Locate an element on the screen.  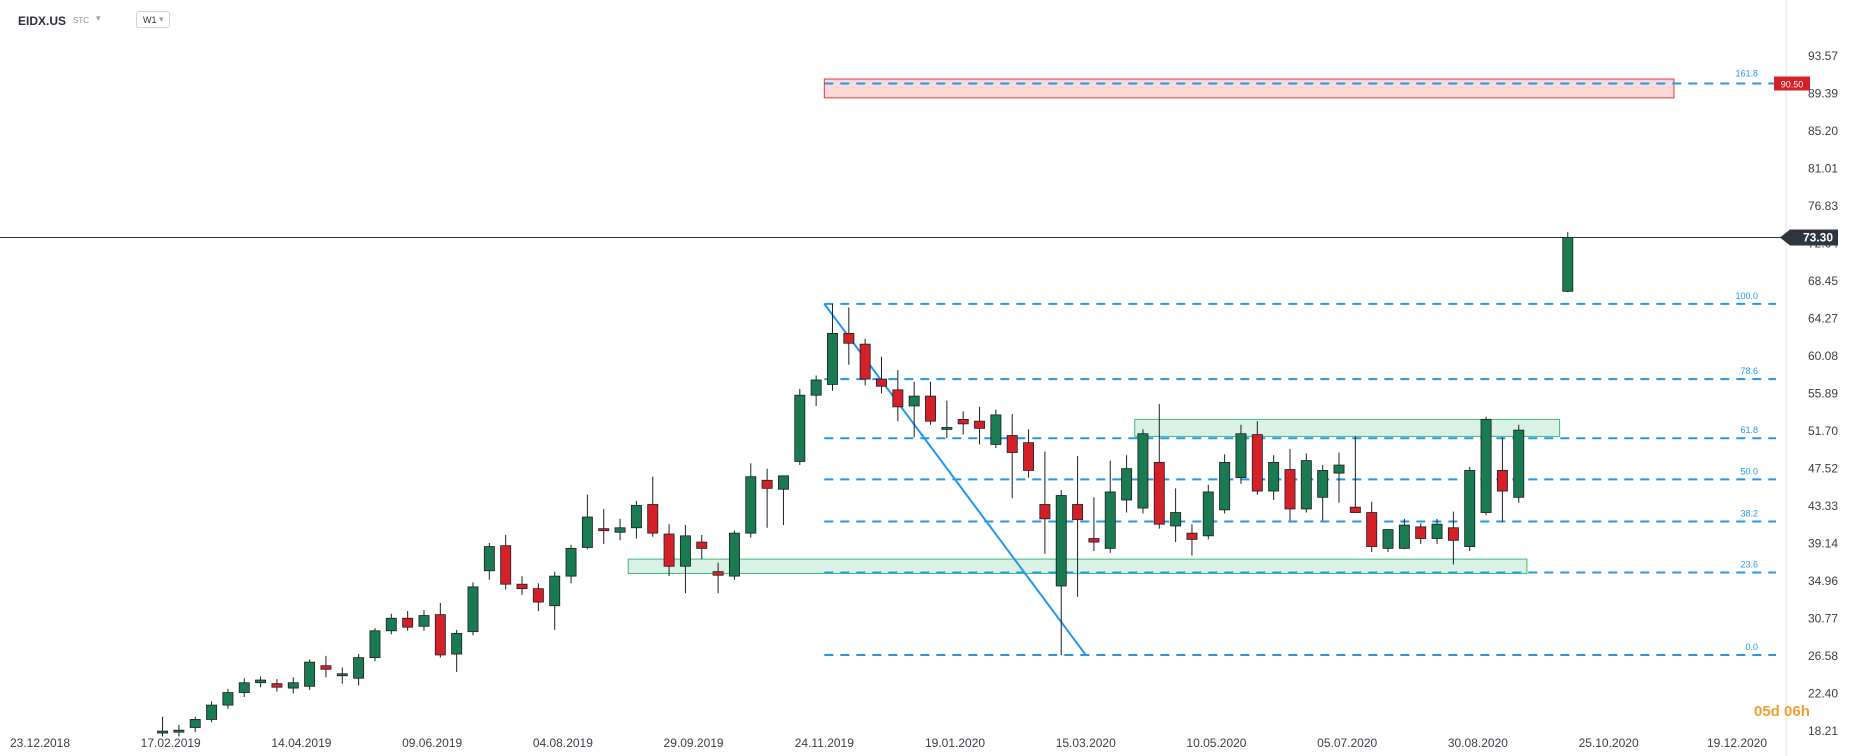
x-tick-label: 19.12.2020 is located at coordinates (1737, 743).